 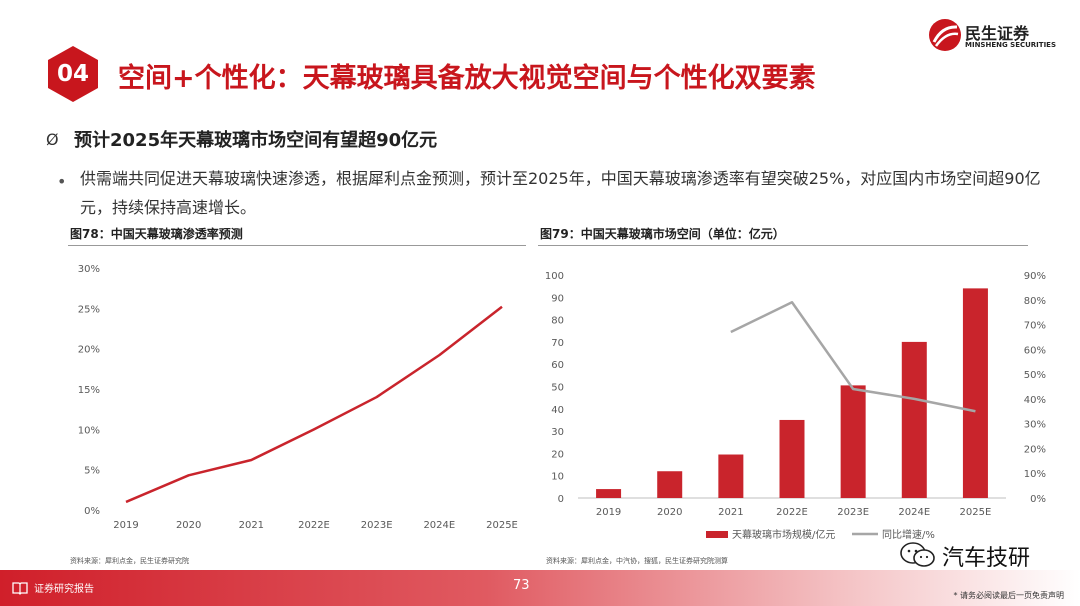 What do you see at coordinates (1038, 499) in the screenshot?
I see `y-right-tick-label: 0%` at bounding box center [1038, 499].